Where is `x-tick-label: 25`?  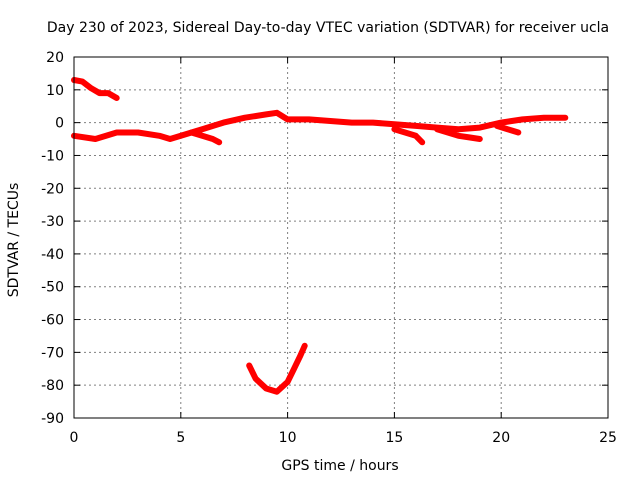 x-tick-label: 25 is located at coordinates (608, 438).